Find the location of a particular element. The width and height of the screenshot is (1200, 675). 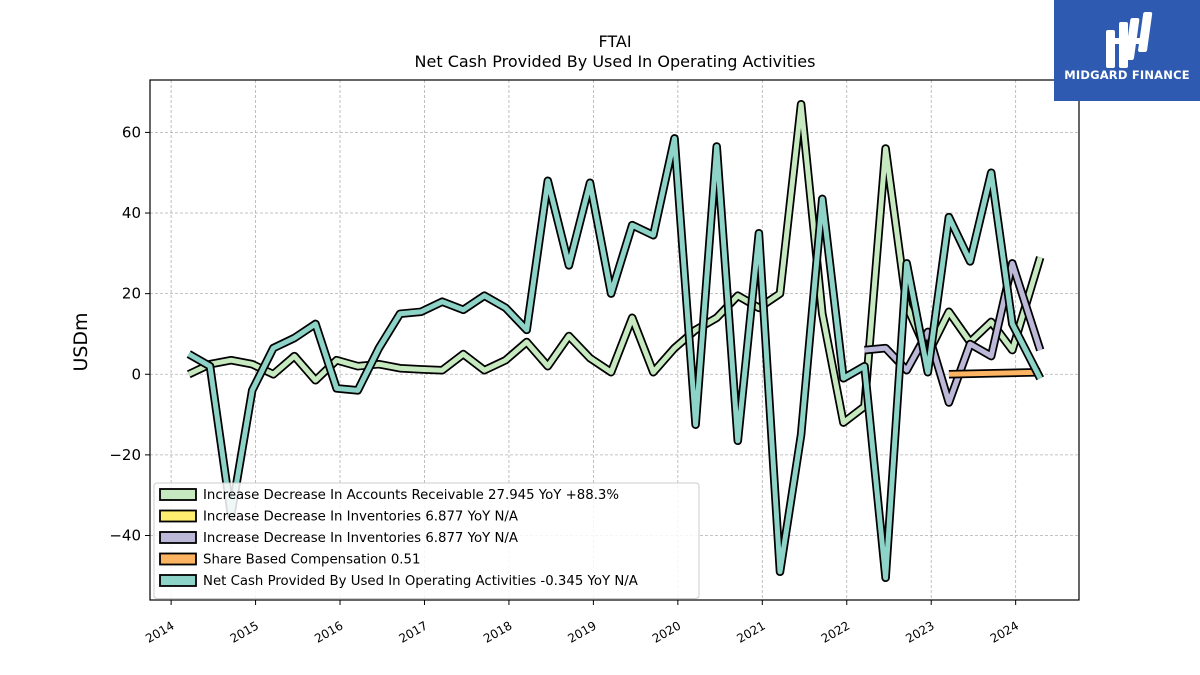

y-tick-label: 60 is located at coordinates (131, 132).